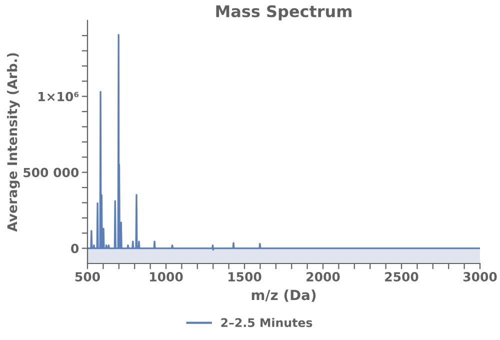 Image resolution: width=500 pixels, height=340 pixels. I want to click on y-axis-title: Average Intensity (Arb.), so click(13, 142).